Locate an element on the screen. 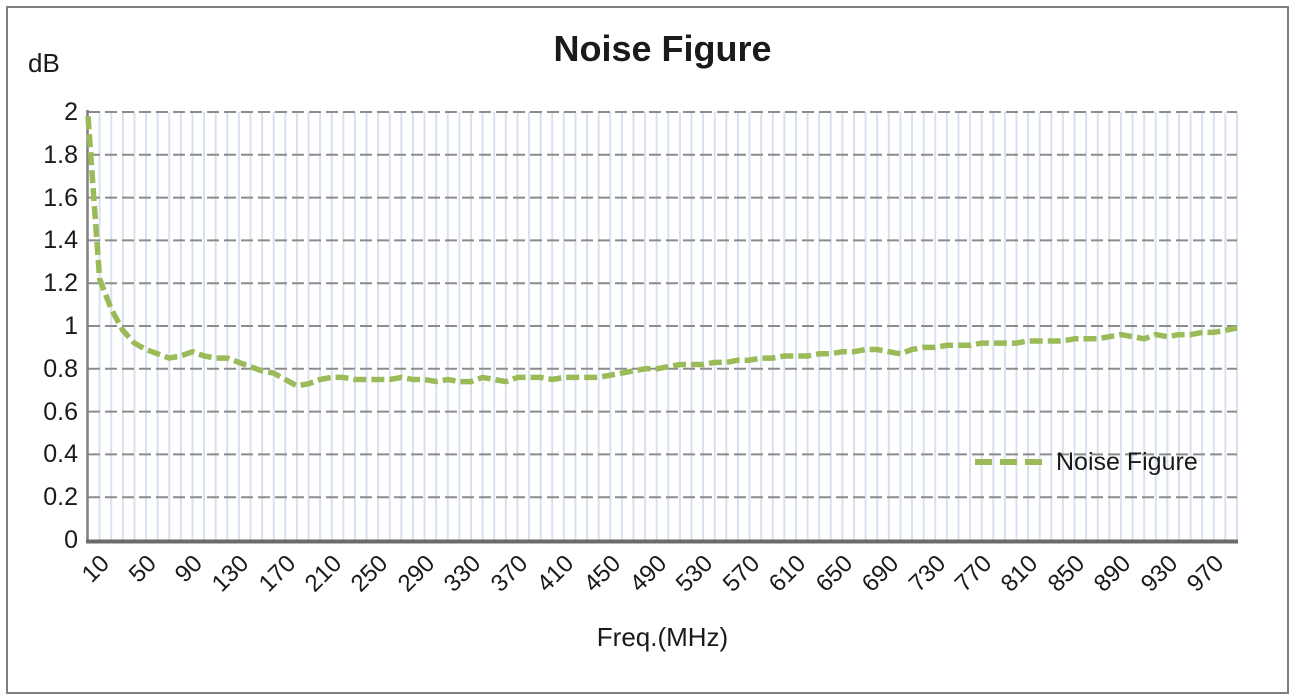 This screenshot has height=700, width=1295. legend-label: Noise Figure is located at coordinates (1127, 462).